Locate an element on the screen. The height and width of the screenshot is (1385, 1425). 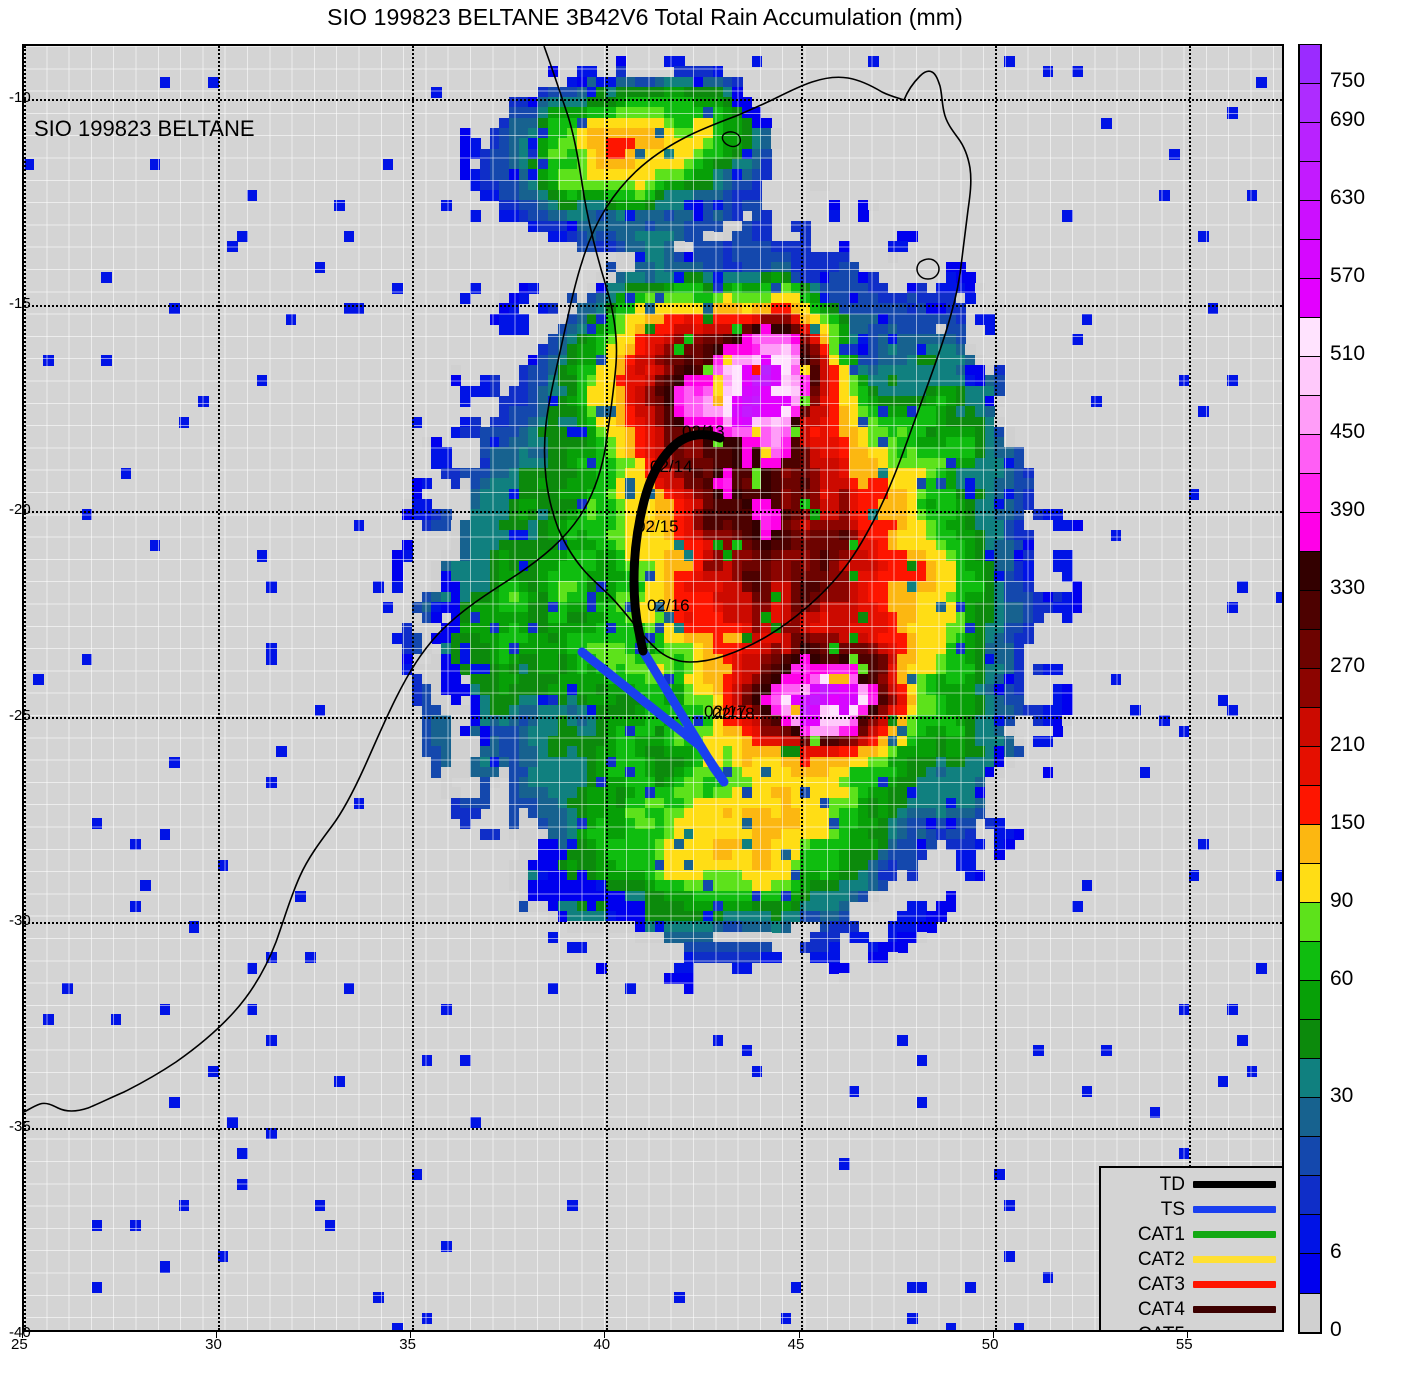
colorbar is located at coordinates (1310, 689).